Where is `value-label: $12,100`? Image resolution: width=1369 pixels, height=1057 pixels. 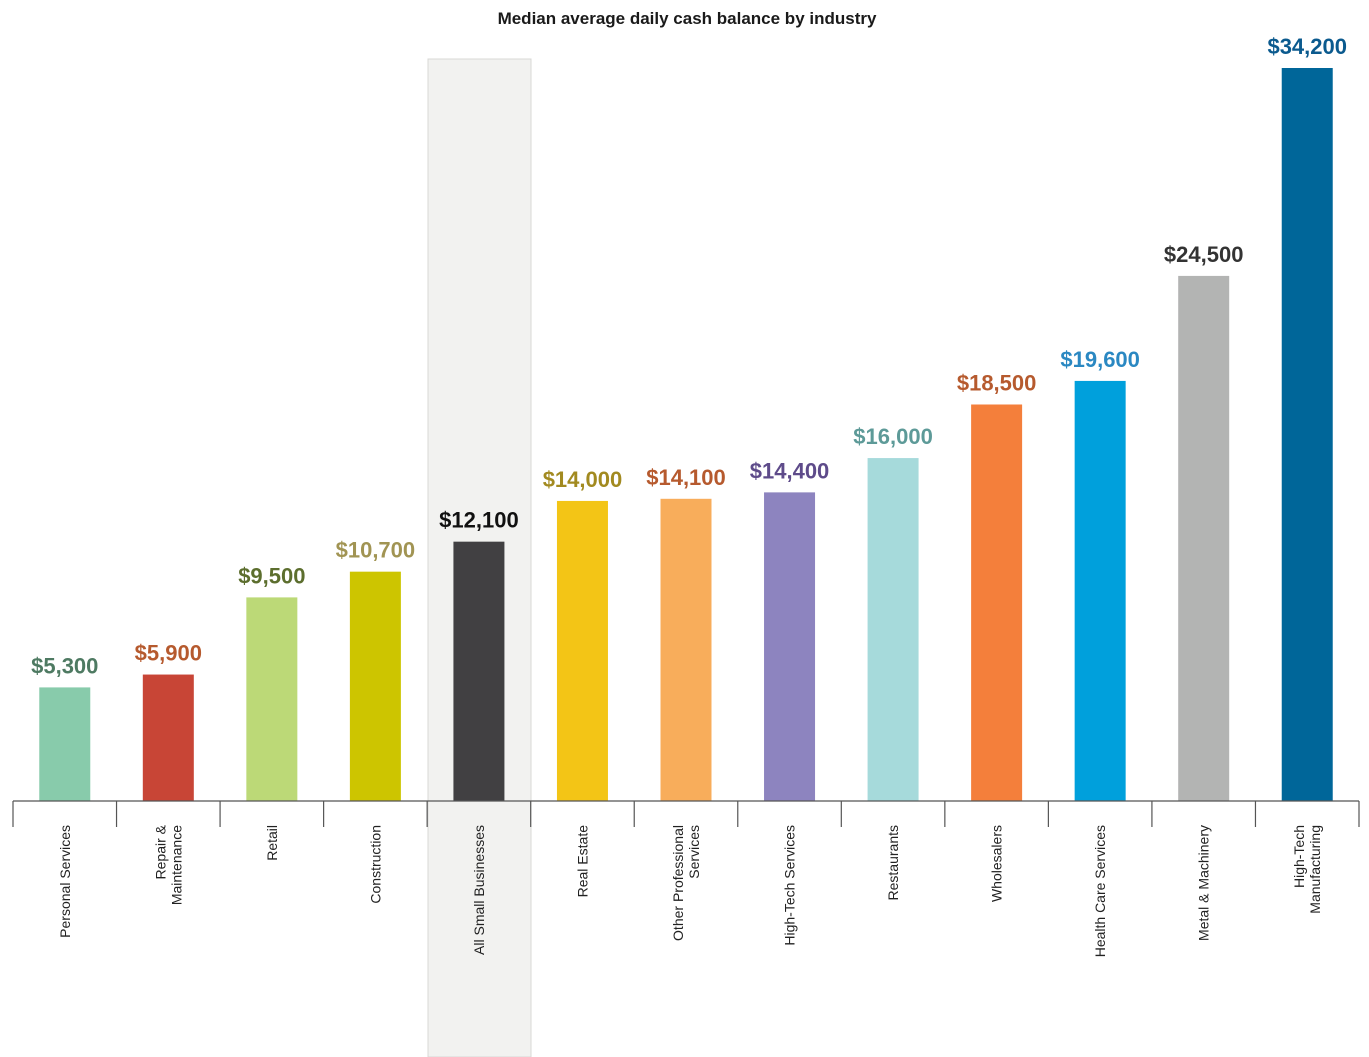 value-label: $12,100 is located at coordinates (479, 520).